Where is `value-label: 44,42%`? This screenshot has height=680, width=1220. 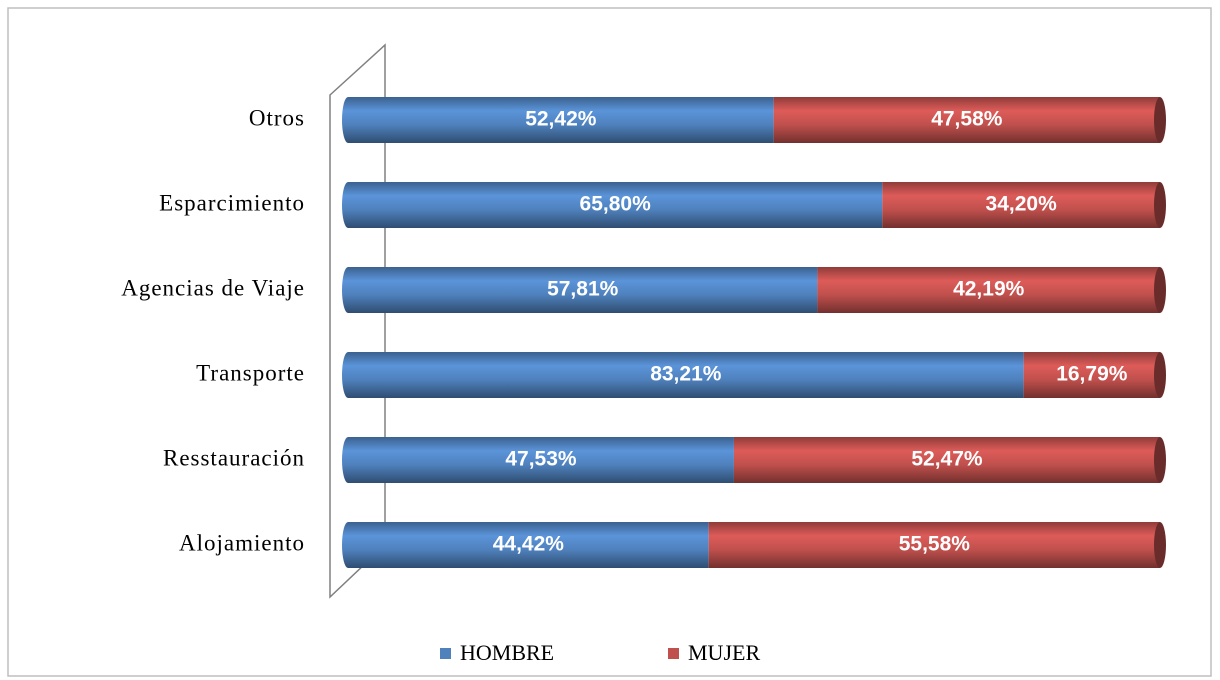 value-label: 44,42% is located at coordinates (529, 544).